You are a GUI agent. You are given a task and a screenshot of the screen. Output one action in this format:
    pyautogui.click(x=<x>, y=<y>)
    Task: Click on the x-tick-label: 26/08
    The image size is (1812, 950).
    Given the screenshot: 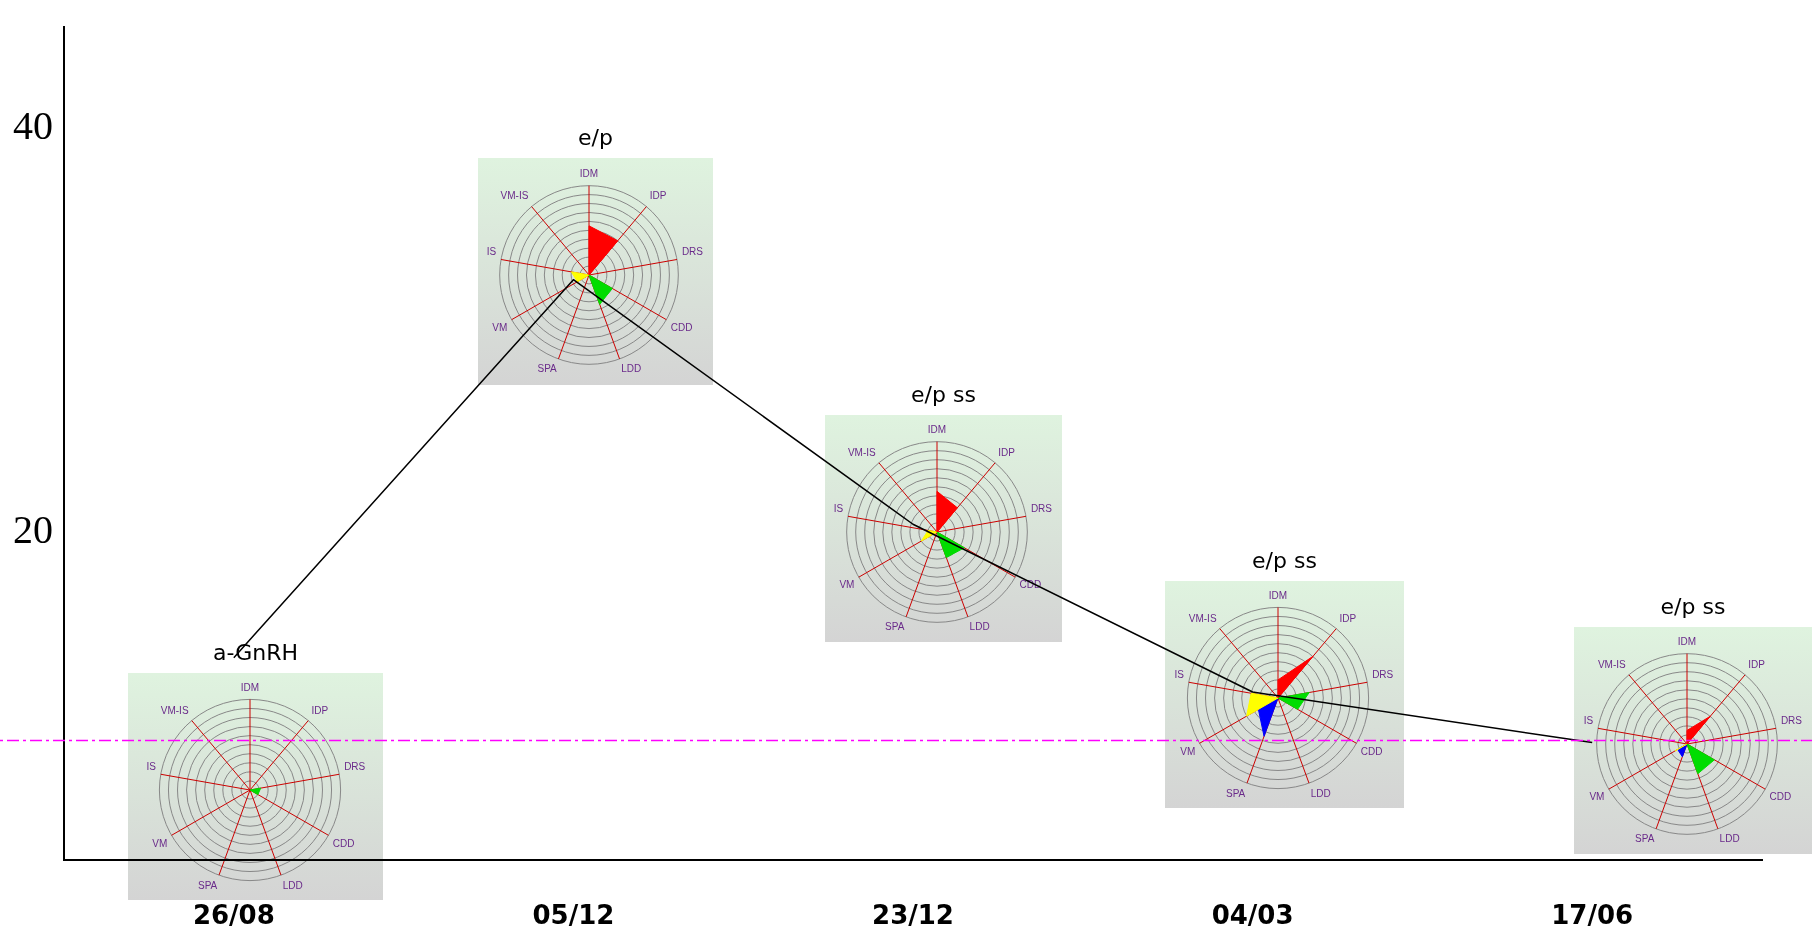 What is the action you would take?
    pyautogui.click(x=233, y=915)
    